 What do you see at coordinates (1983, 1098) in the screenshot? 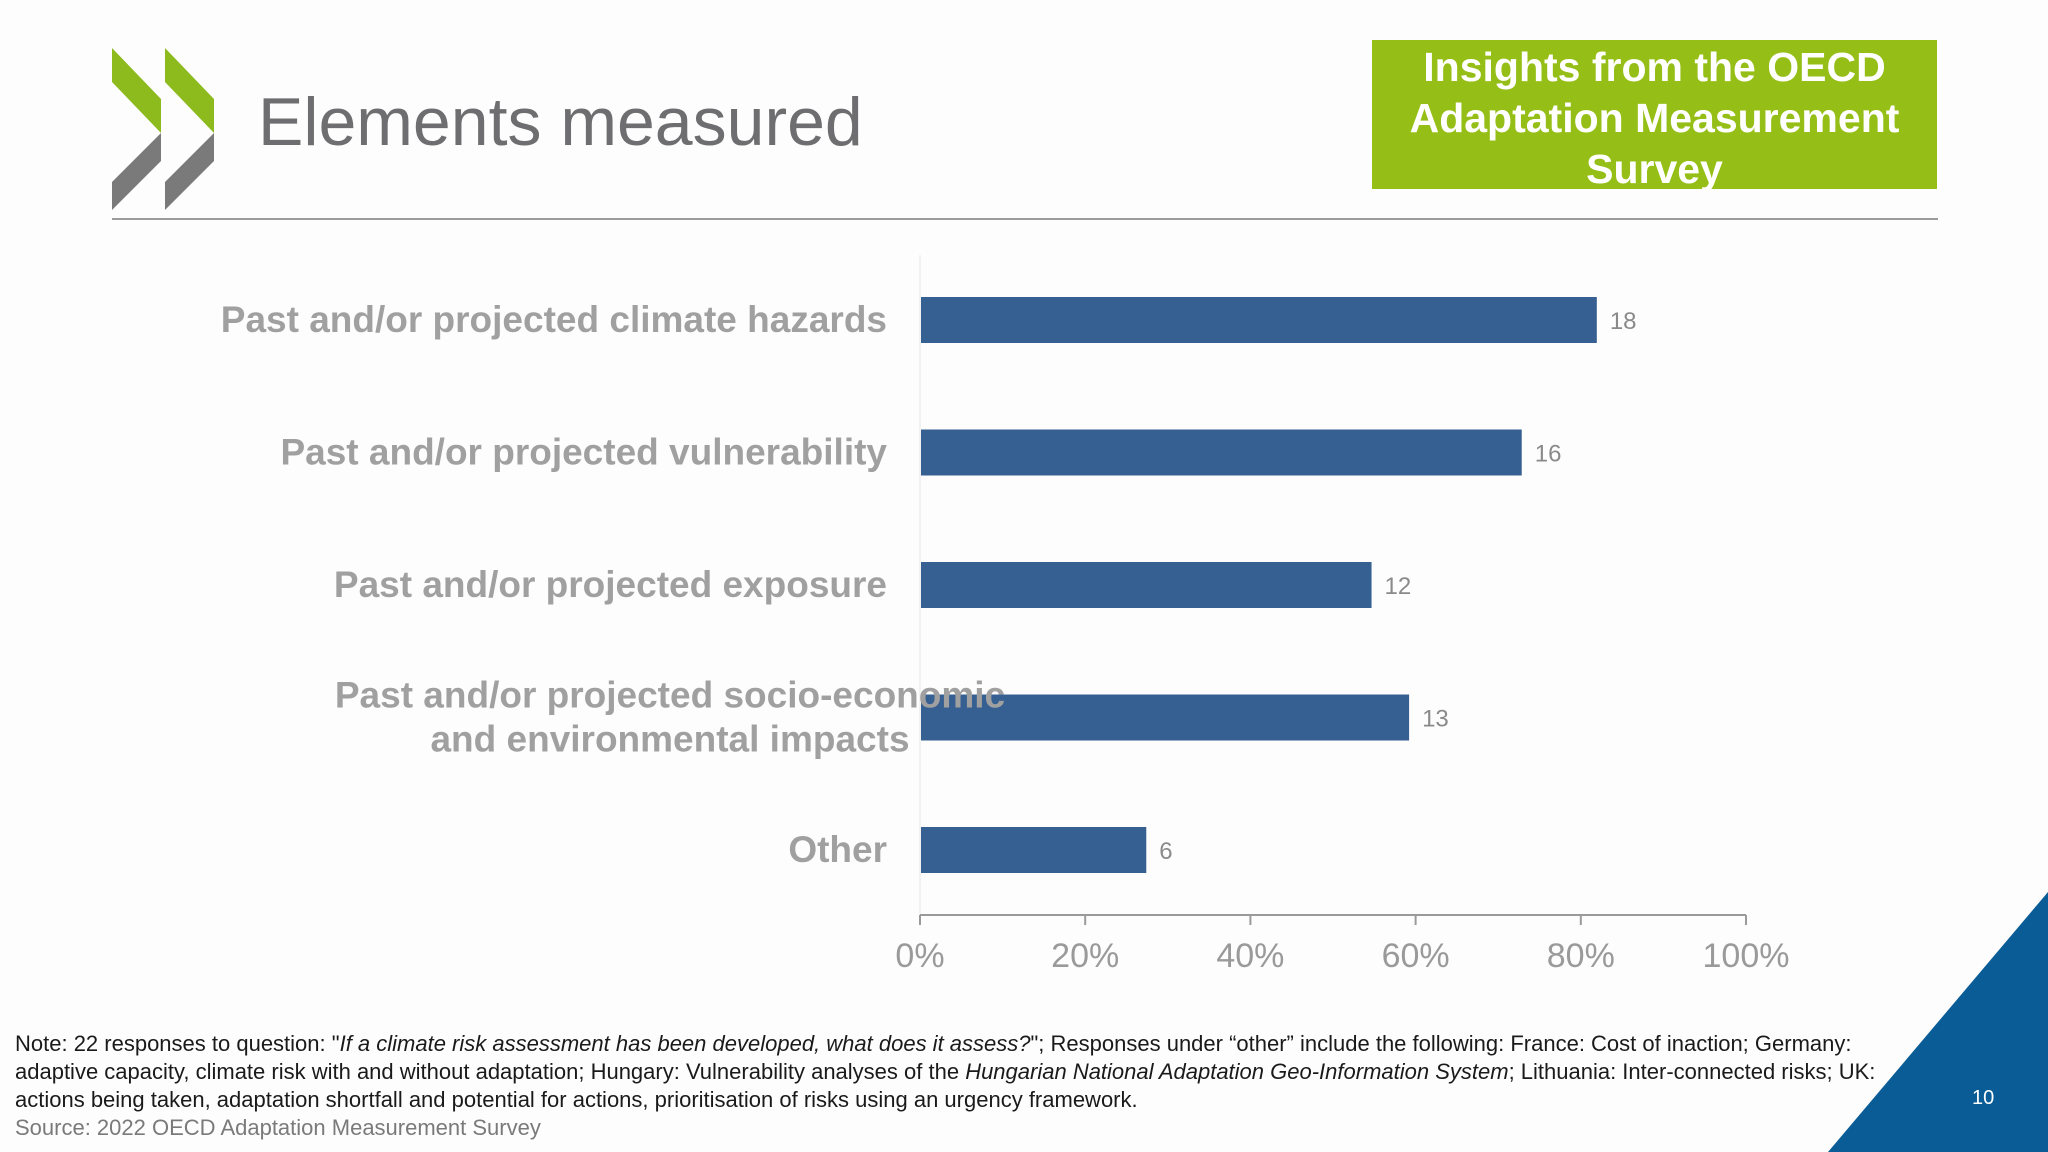
I see `page-number: 10` at bounding box center [1983, 1098].